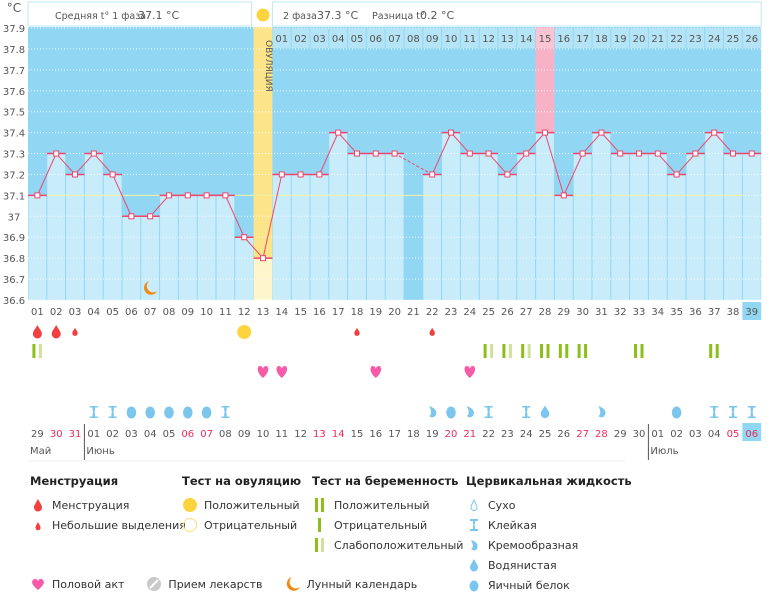 The width and height of the screenshot is (770, 595). What do you see at coordinates (242, 481) in the screenshot?
I see `legend-title: Тест на овуляцию` at bounding box center [242, 481].